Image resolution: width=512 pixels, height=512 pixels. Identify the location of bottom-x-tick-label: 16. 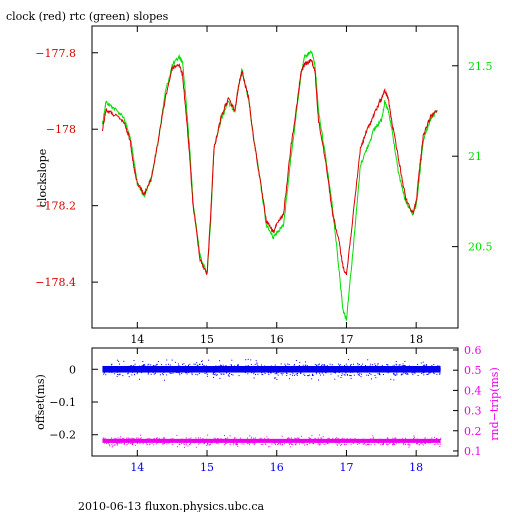
(277, 467).